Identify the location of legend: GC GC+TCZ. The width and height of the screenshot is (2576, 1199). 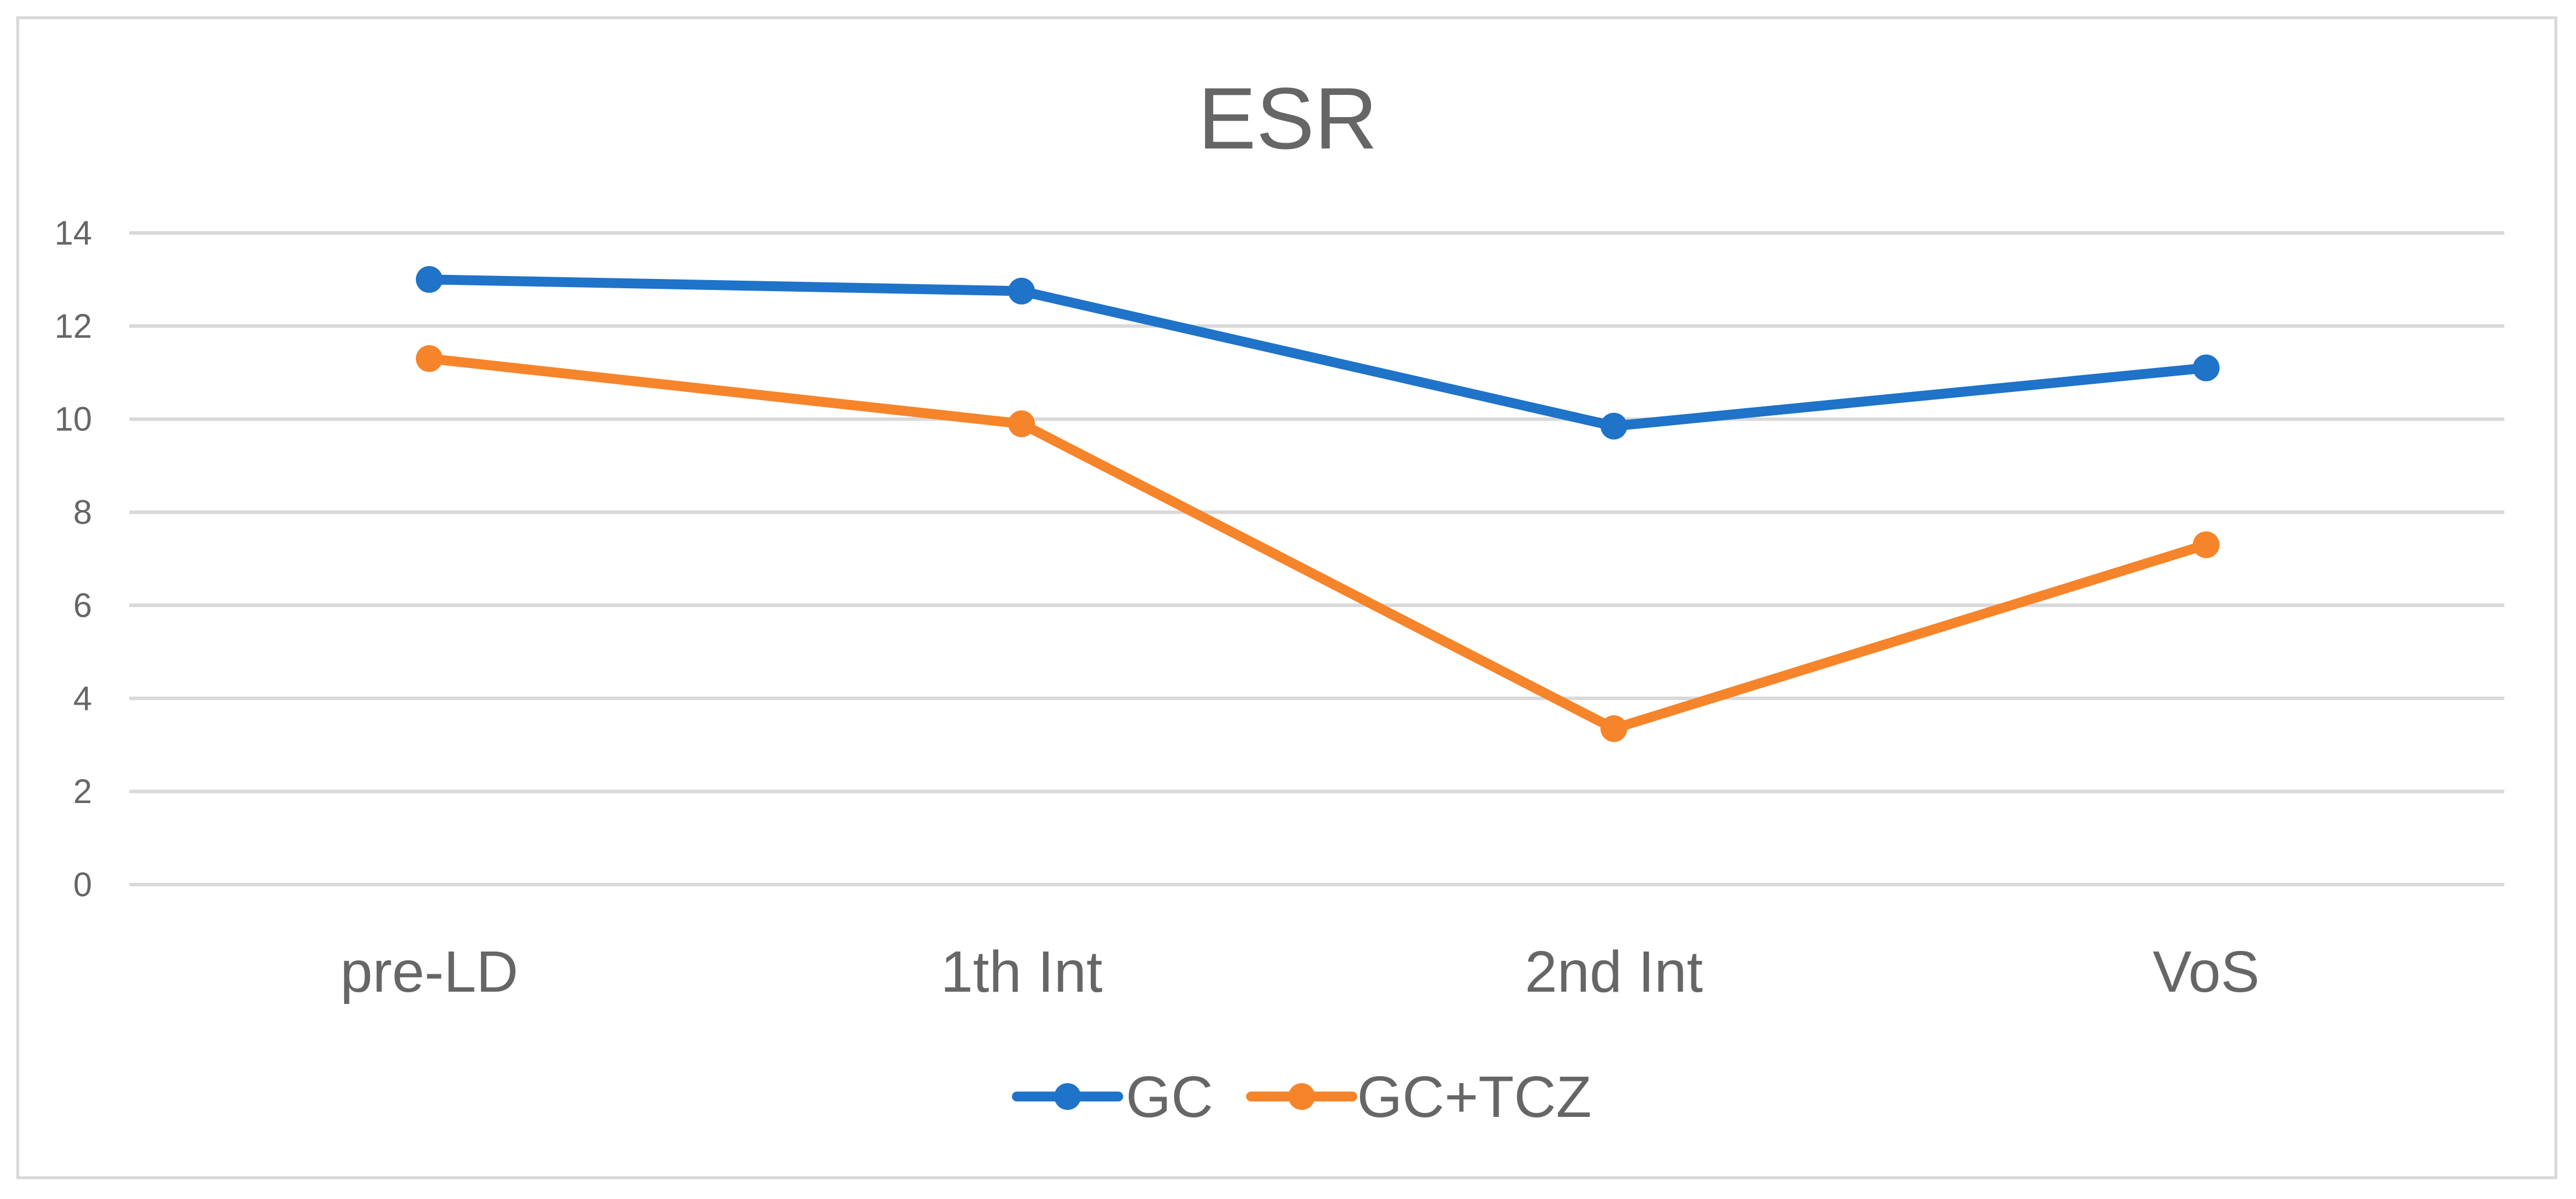
(1302, 1097).